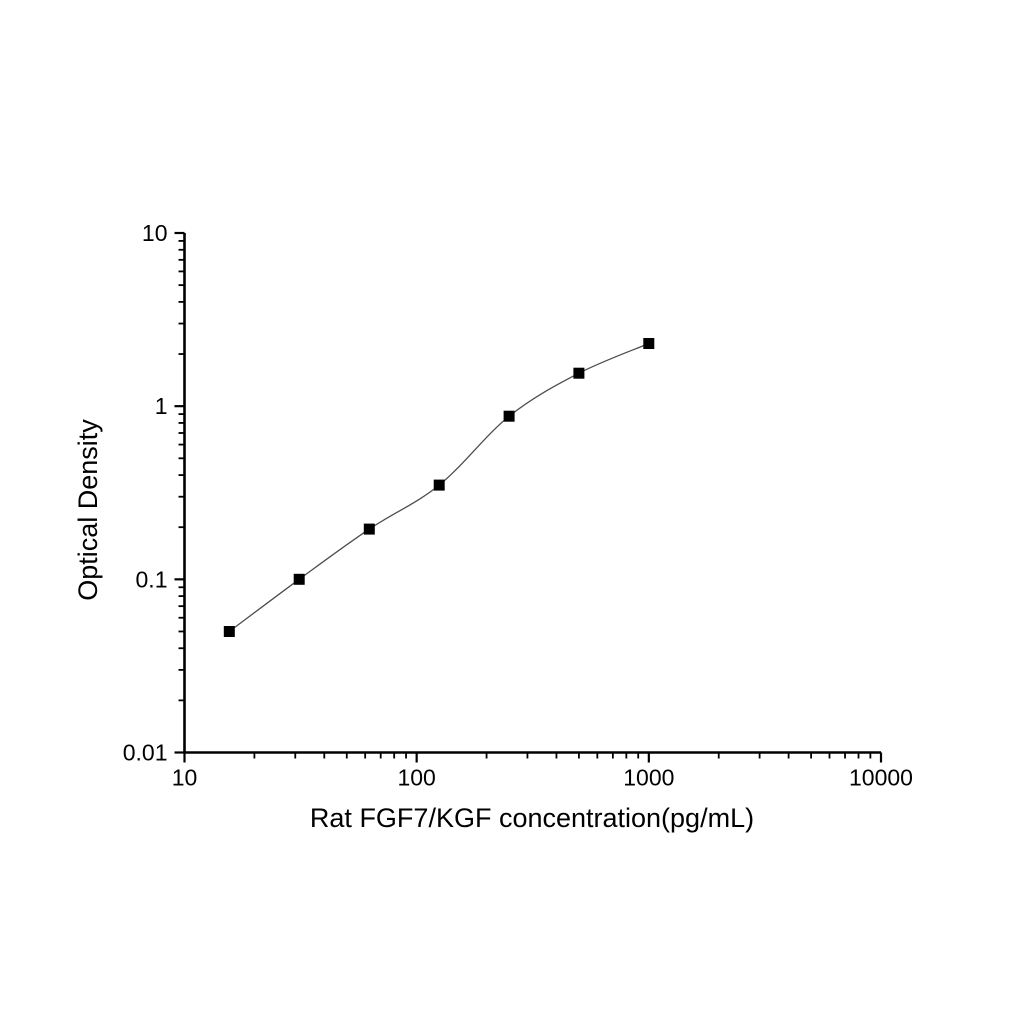 This screenshot has width=1024, height=1024. What do you see at coordinates (185, 778) in the screenshot?
I see `x-tick-label: 10` at bounding box center [185, 778].